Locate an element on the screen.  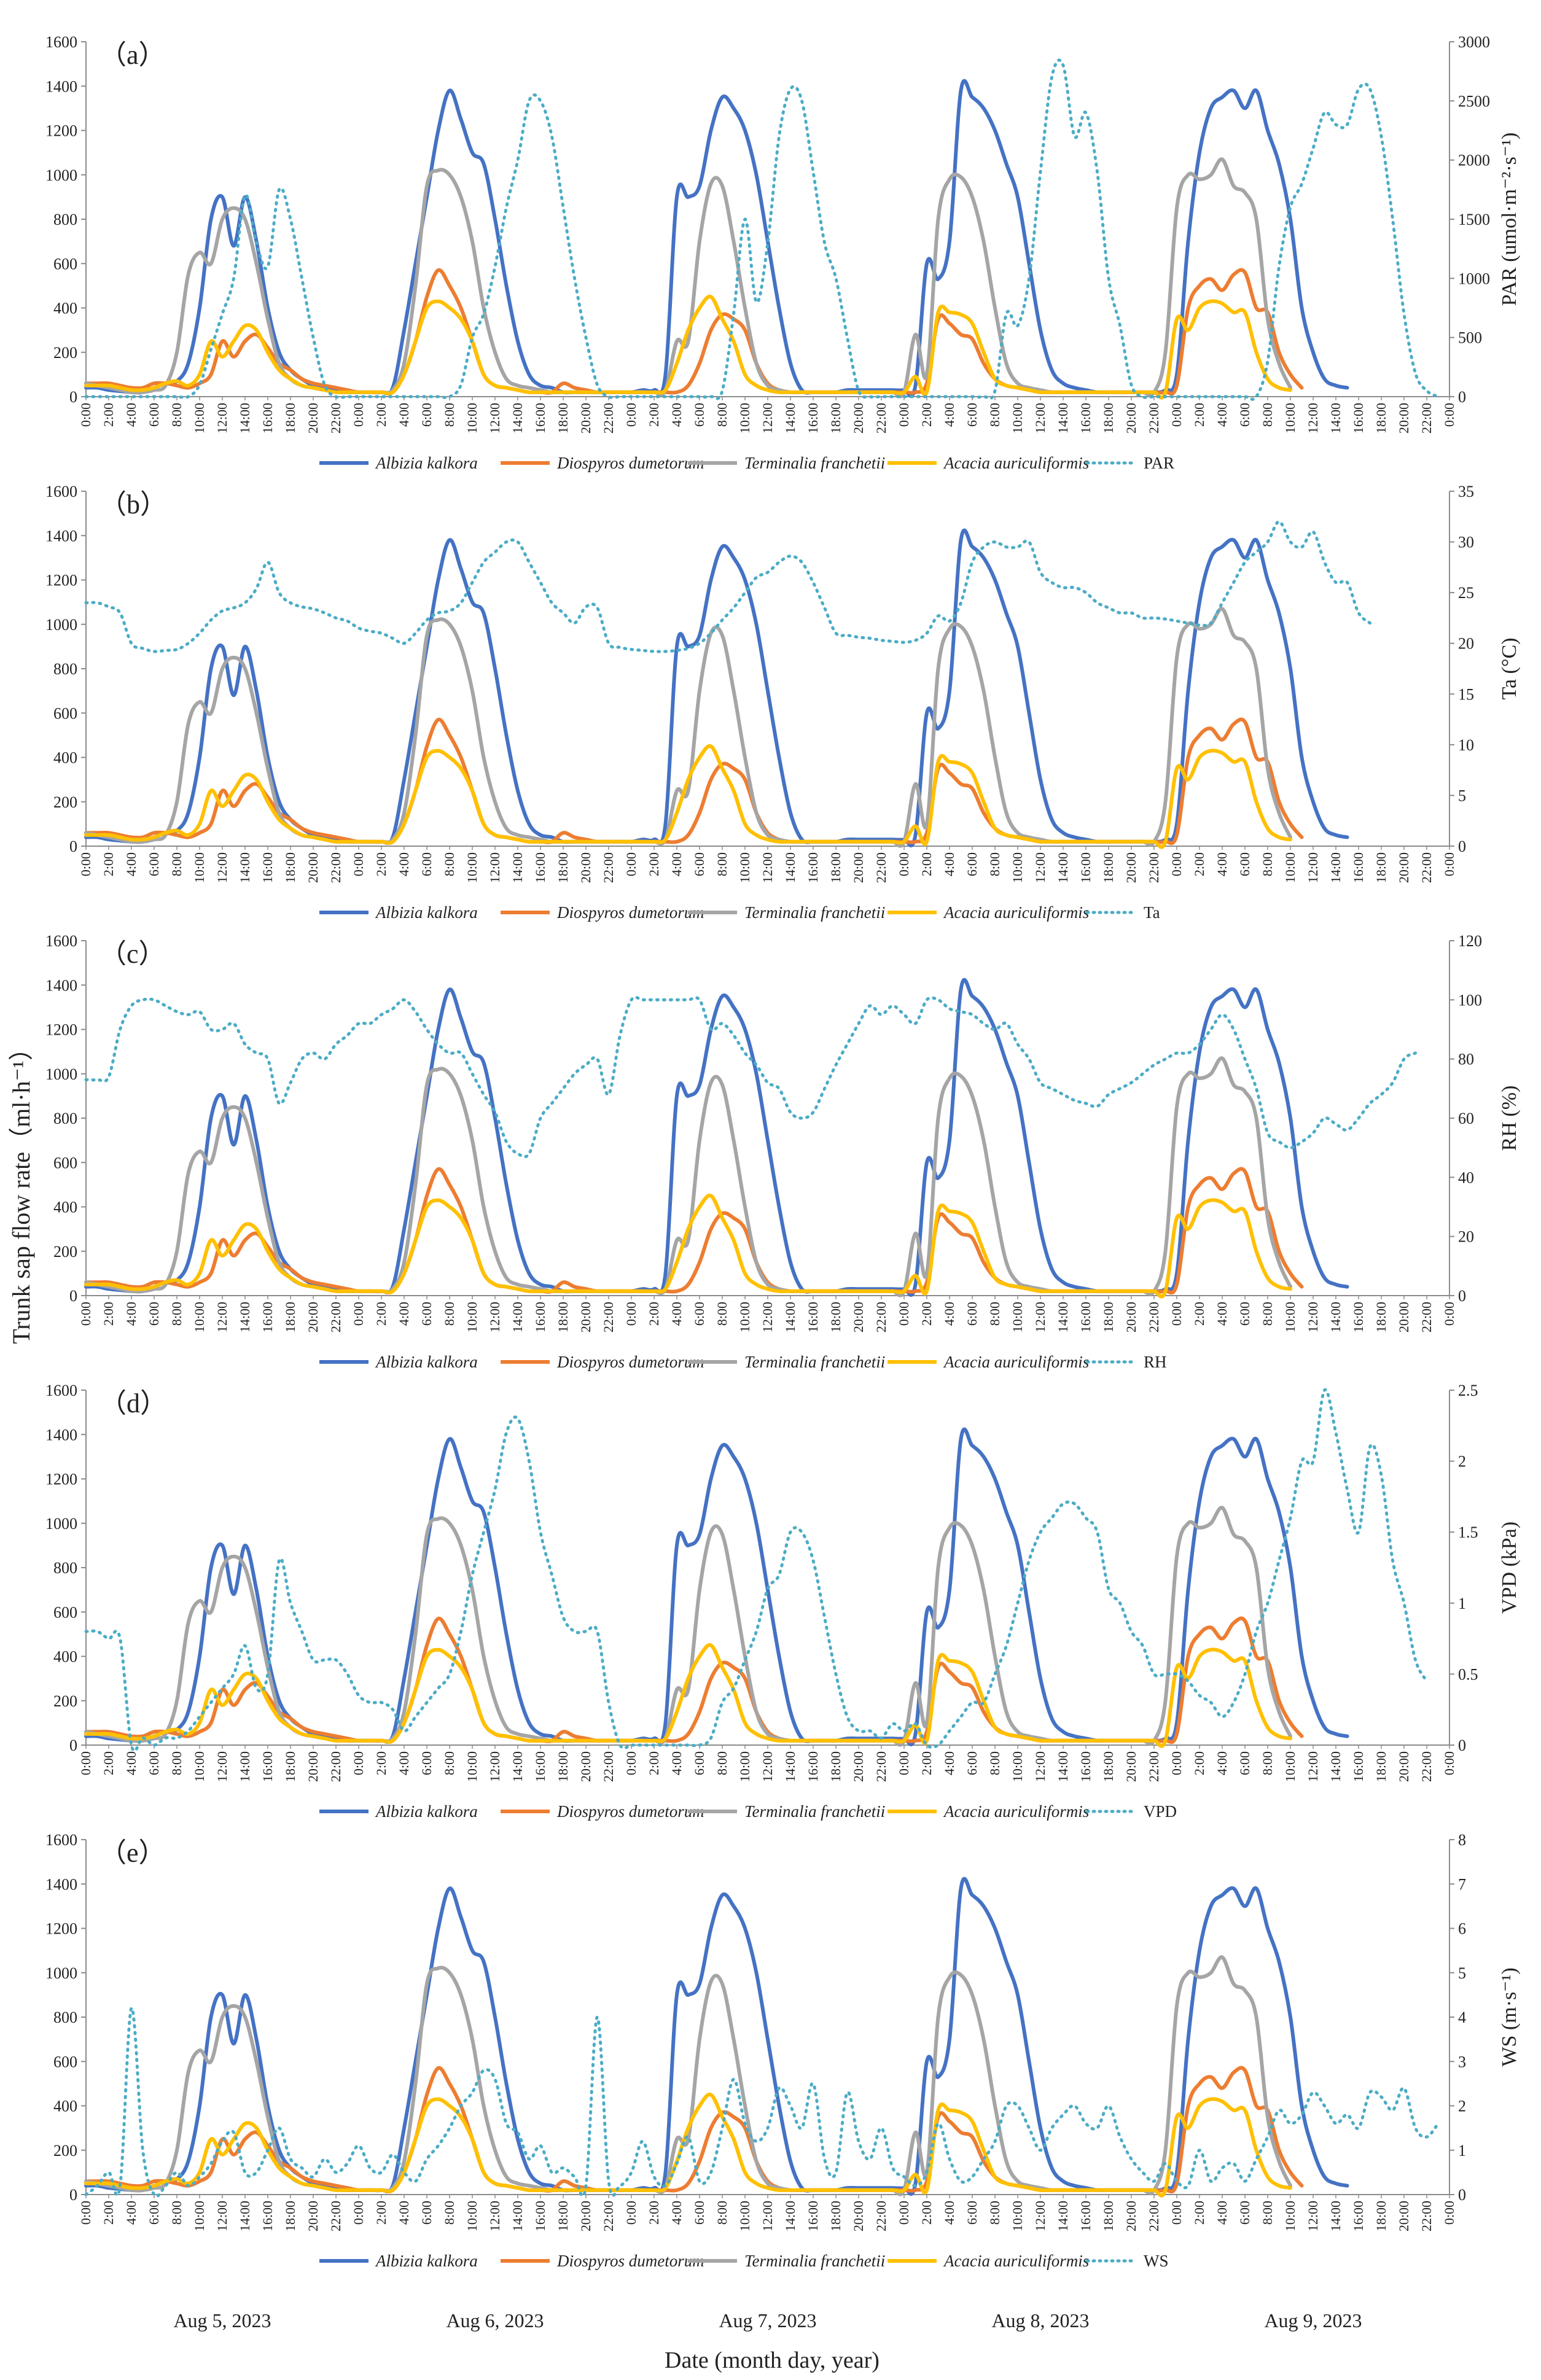
right-tick-label: 20 is located at coordinates (1466, 644).